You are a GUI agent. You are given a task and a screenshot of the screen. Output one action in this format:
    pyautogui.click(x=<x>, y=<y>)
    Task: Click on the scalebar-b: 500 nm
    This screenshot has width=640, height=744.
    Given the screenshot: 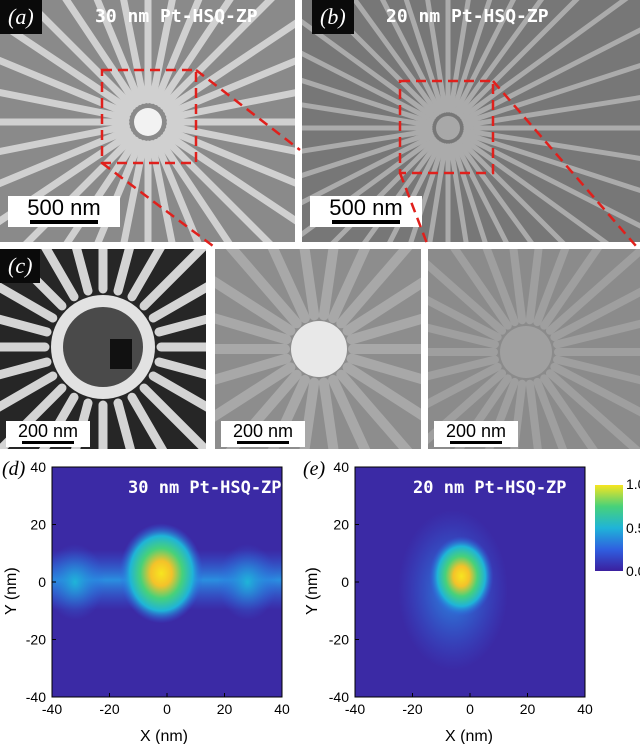 What is the action you would take?
    pyautogui.click(x=366, y=211)
    